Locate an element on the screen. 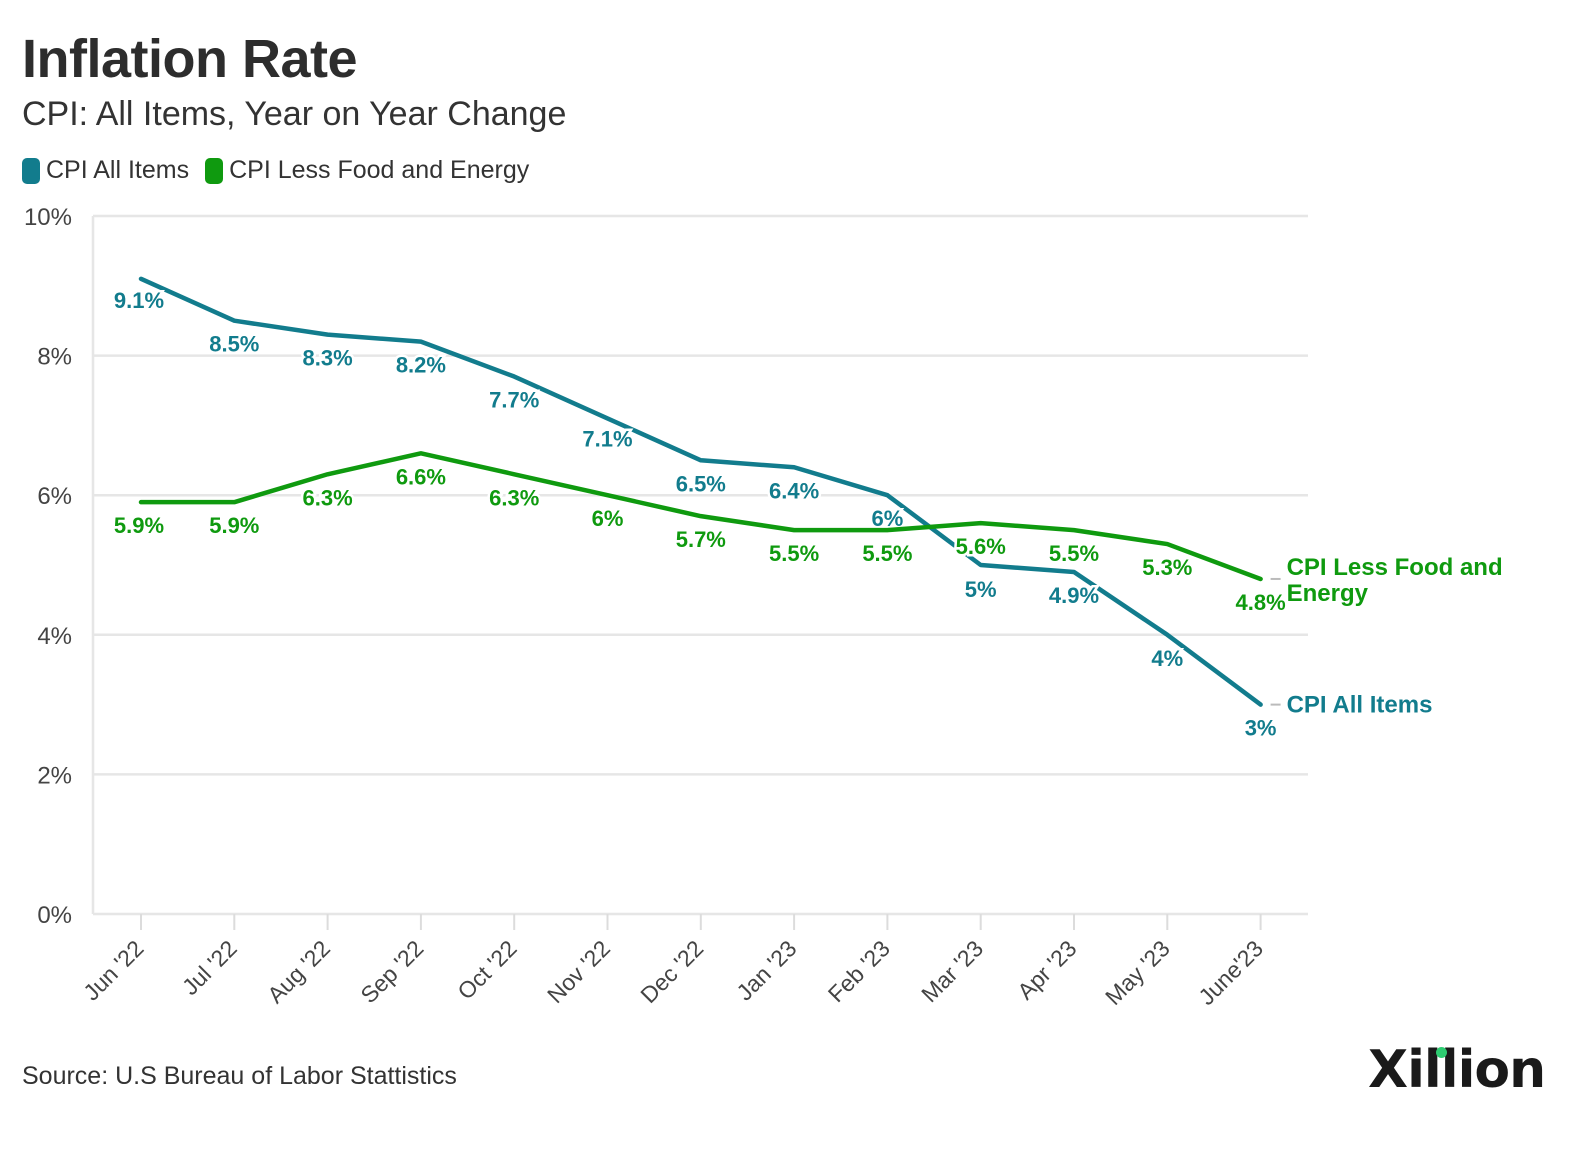  data-label: 9.1% is located at coordinates (139, 300).